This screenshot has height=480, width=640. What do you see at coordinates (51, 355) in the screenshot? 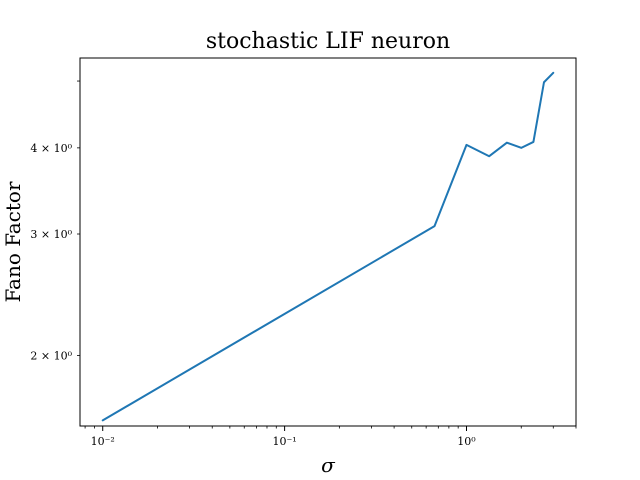
I see `y-tick-label: 2 × 10⁰` at bounding box center [51, 355].